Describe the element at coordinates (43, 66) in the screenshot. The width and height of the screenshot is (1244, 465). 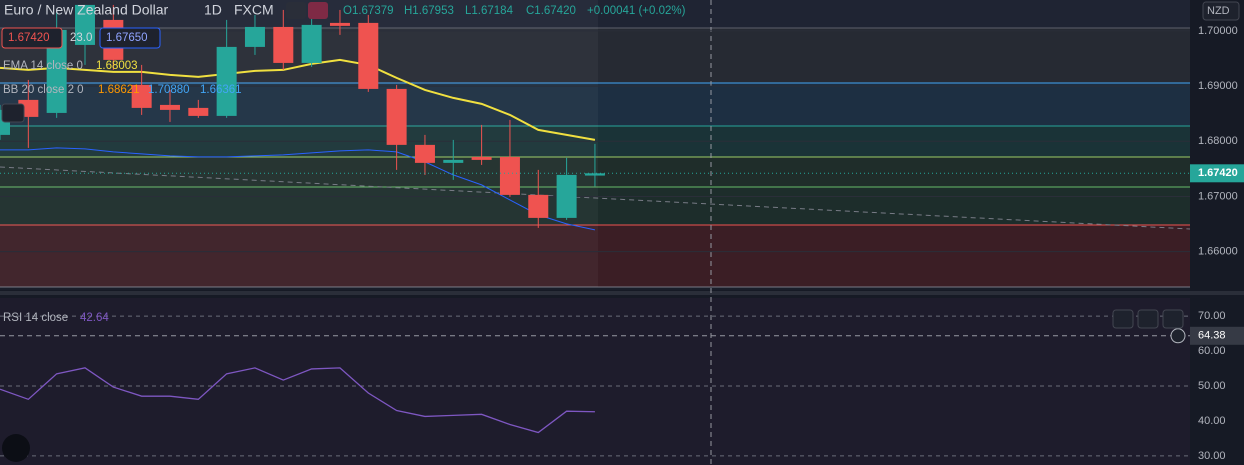
I see `indicator-label: EMA 14 close 0` at that location.